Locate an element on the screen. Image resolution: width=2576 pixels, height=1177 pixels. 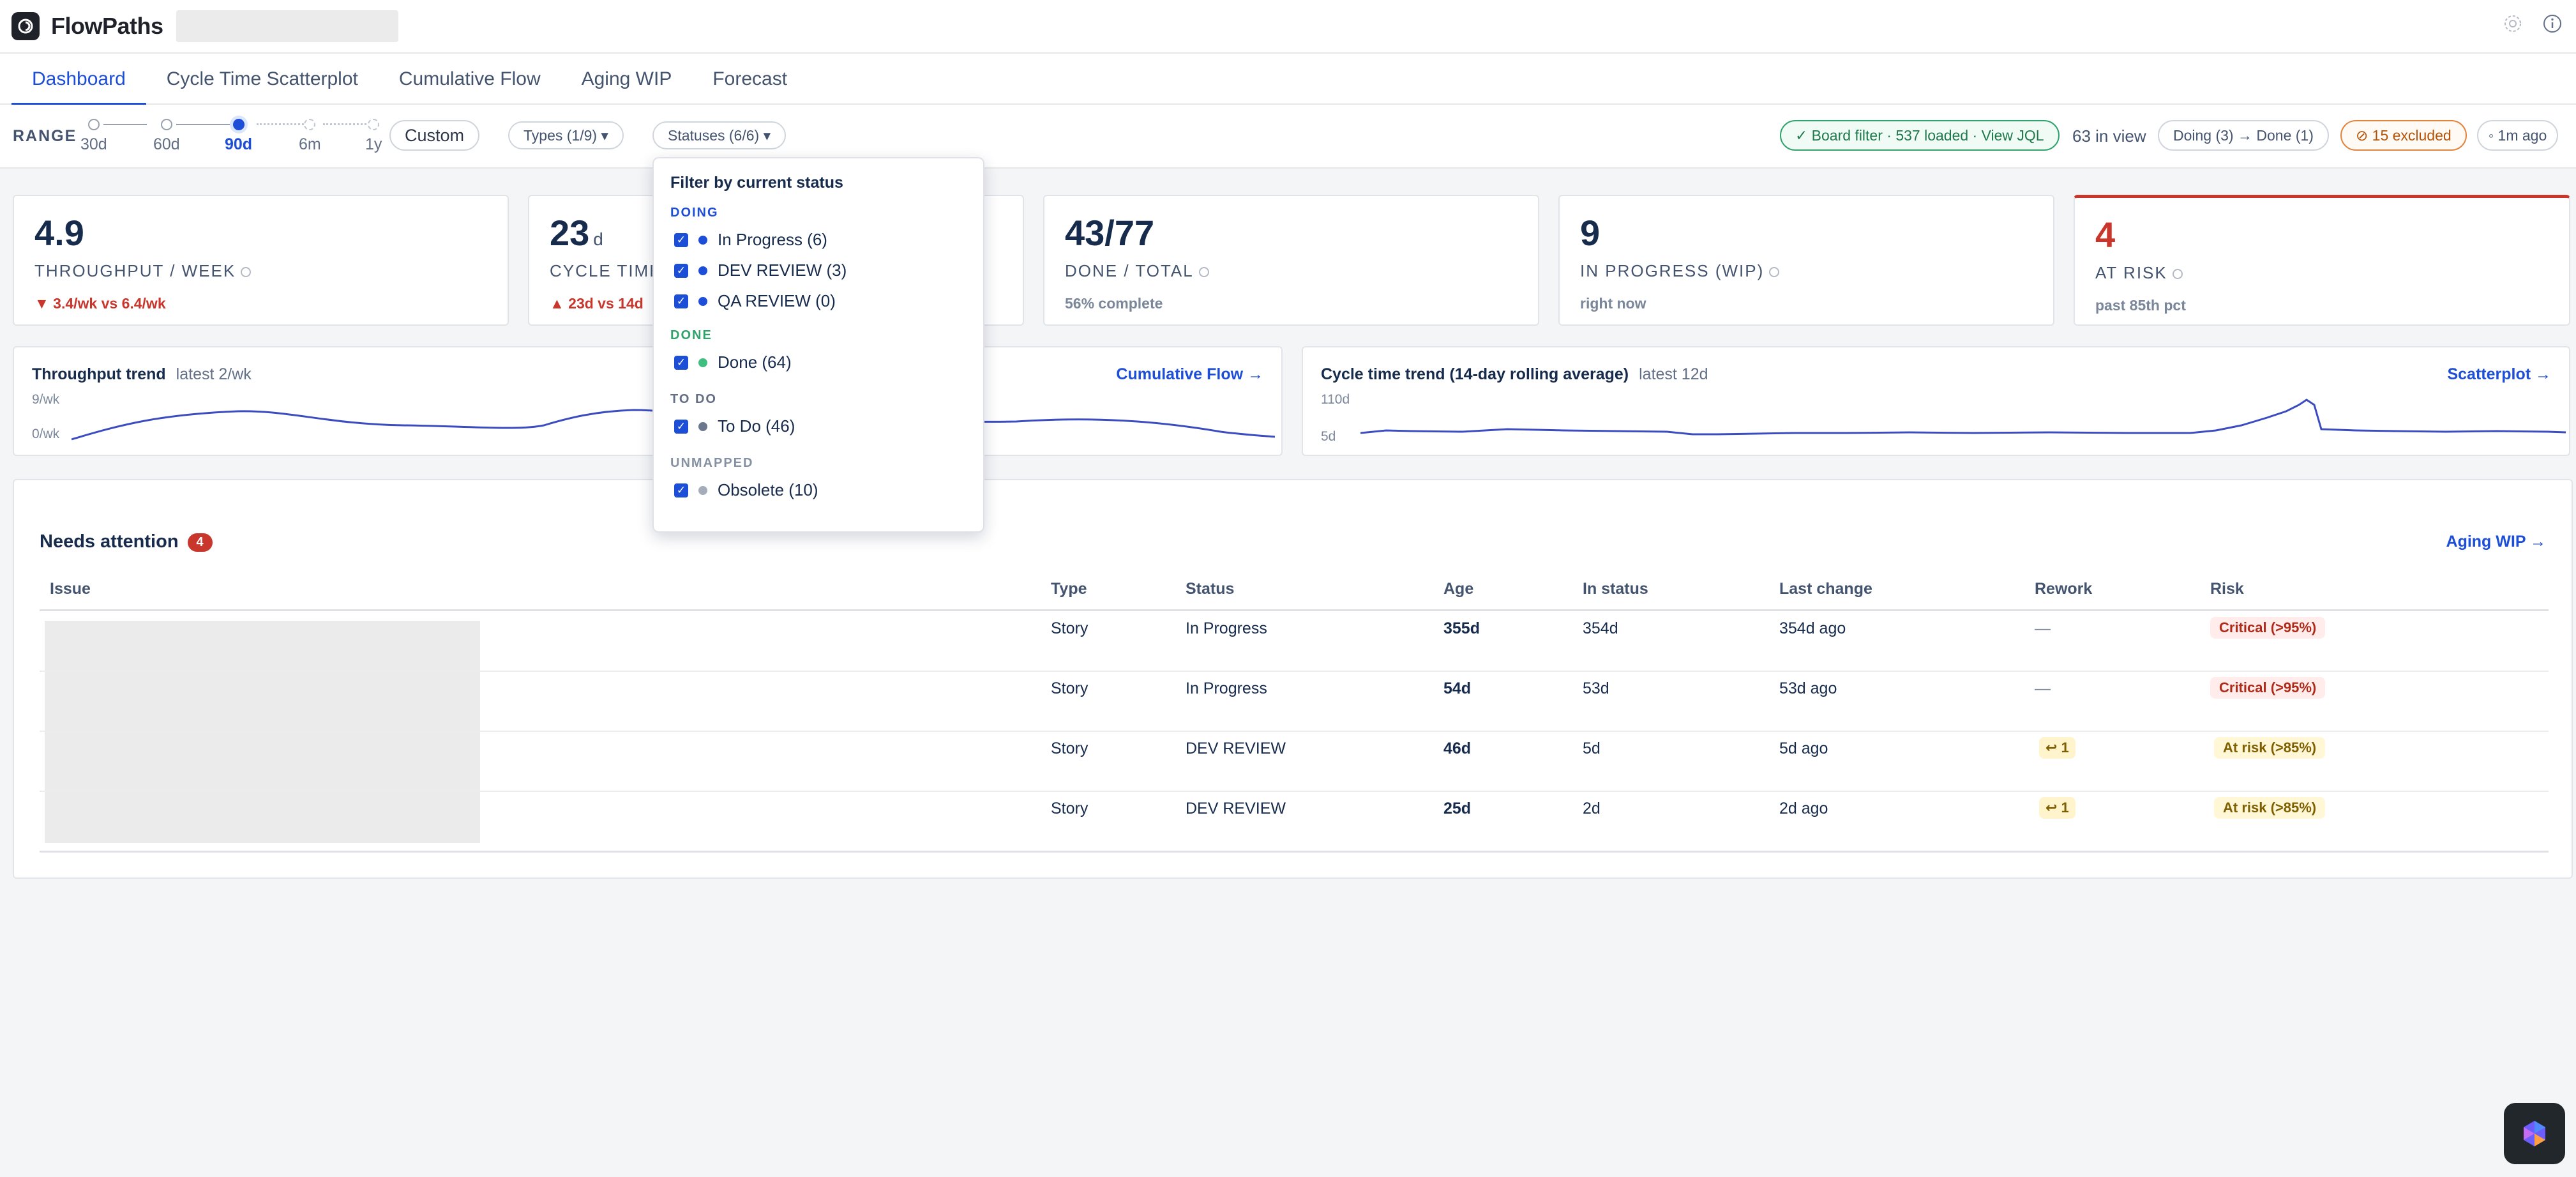
assistant-launcher-button is located at coordinates (2534, 1133).